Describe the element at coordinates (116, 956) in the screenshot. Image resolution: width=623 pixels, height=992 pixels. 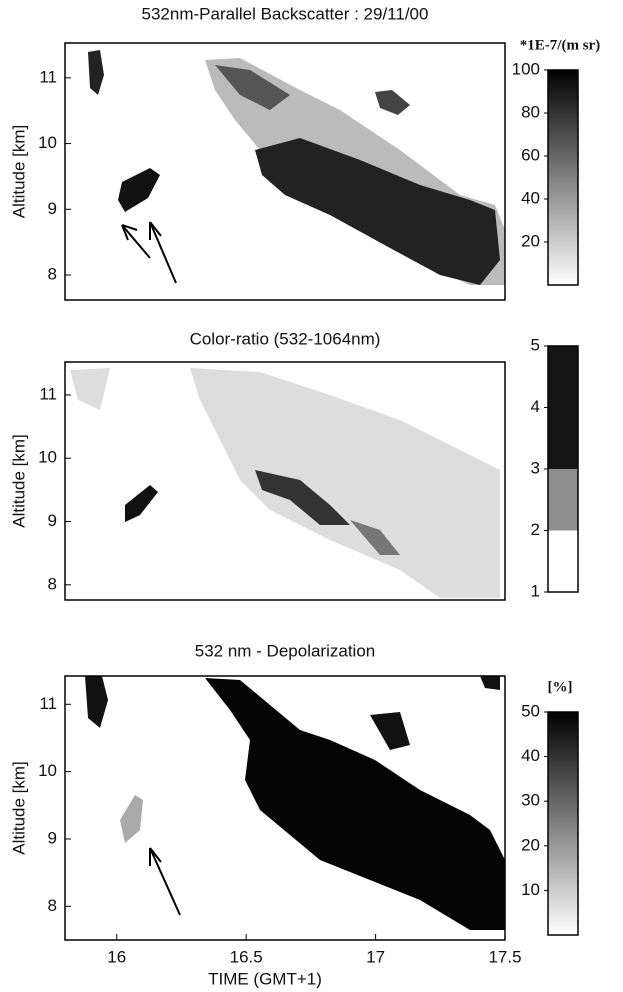
I see `x-tick-label: 16` at that location.